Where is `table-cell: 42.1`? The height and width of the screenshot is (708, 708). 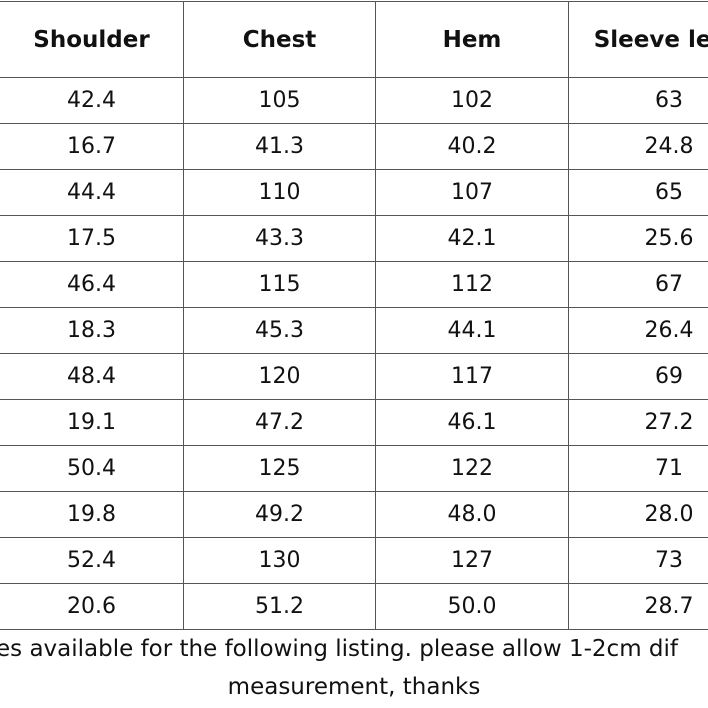
table-cell: 42.1 is located at coordinates (472, 238).